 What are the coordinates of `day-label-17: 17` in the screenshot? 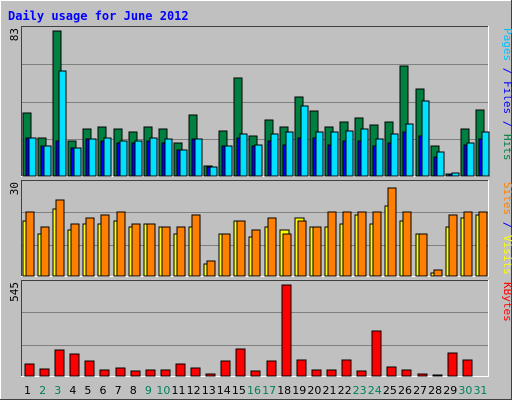 It's located at (269, 390).